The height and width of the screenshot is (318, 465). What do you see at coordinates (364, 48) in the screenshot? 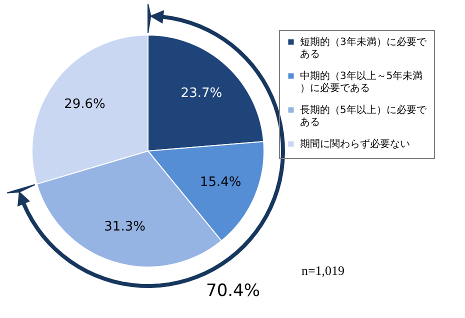
I see `legend-label: 短期的（3年未満）に必要である` at bounding box center [364, 48].